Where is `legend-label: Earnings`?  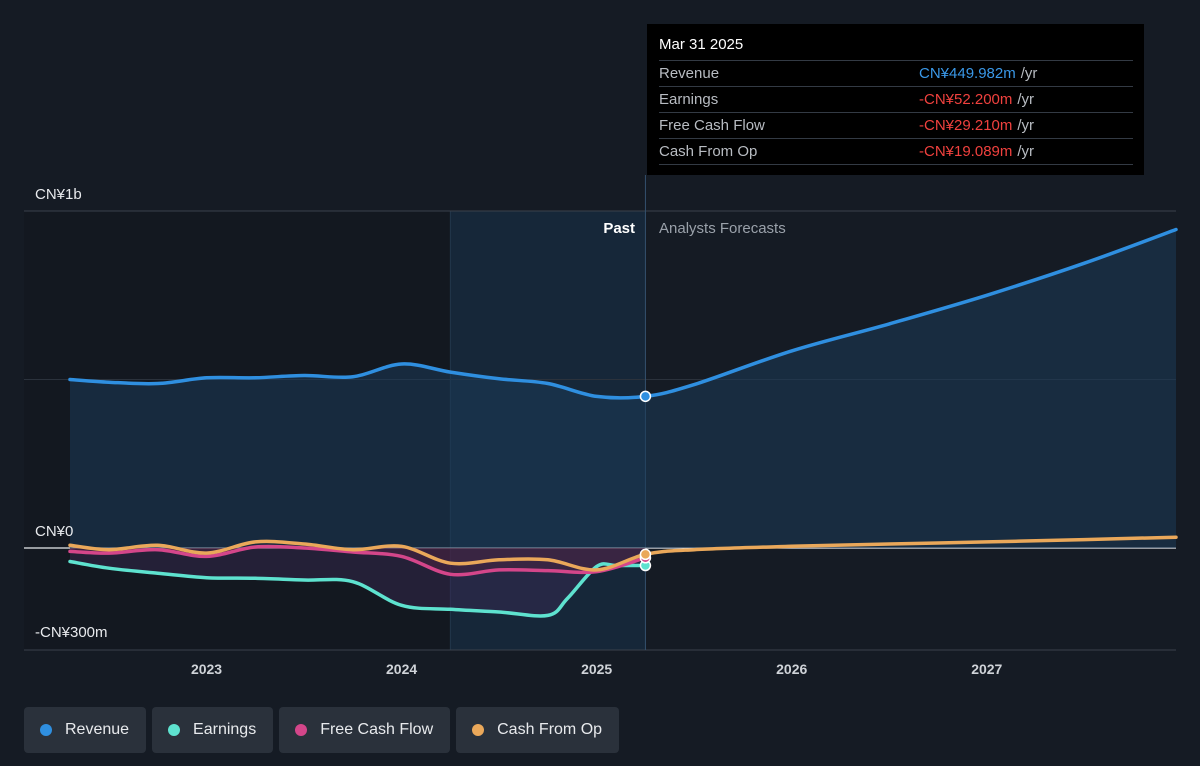 legend-label: Earnings is located at coordinates (225, 729).